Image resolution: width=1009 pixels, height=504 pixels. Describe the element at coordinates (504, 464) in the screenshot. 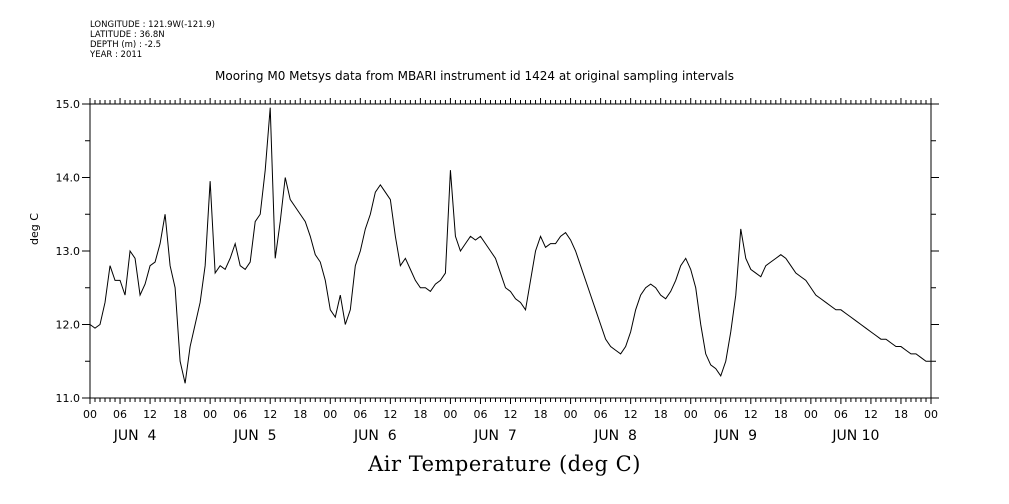

I see `x-axis-label: Air Temperature (deg C)` at that location.